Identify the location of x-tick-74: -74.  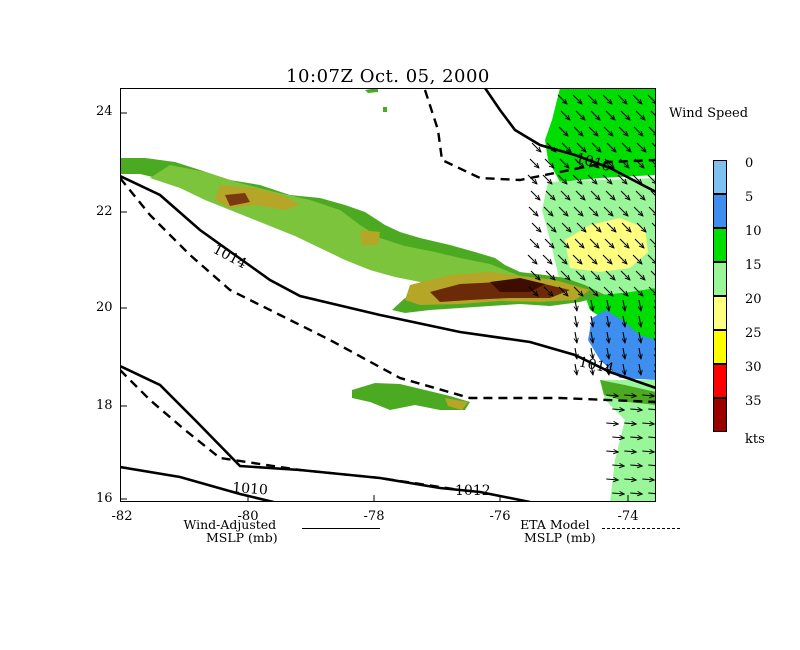
(628, 516).